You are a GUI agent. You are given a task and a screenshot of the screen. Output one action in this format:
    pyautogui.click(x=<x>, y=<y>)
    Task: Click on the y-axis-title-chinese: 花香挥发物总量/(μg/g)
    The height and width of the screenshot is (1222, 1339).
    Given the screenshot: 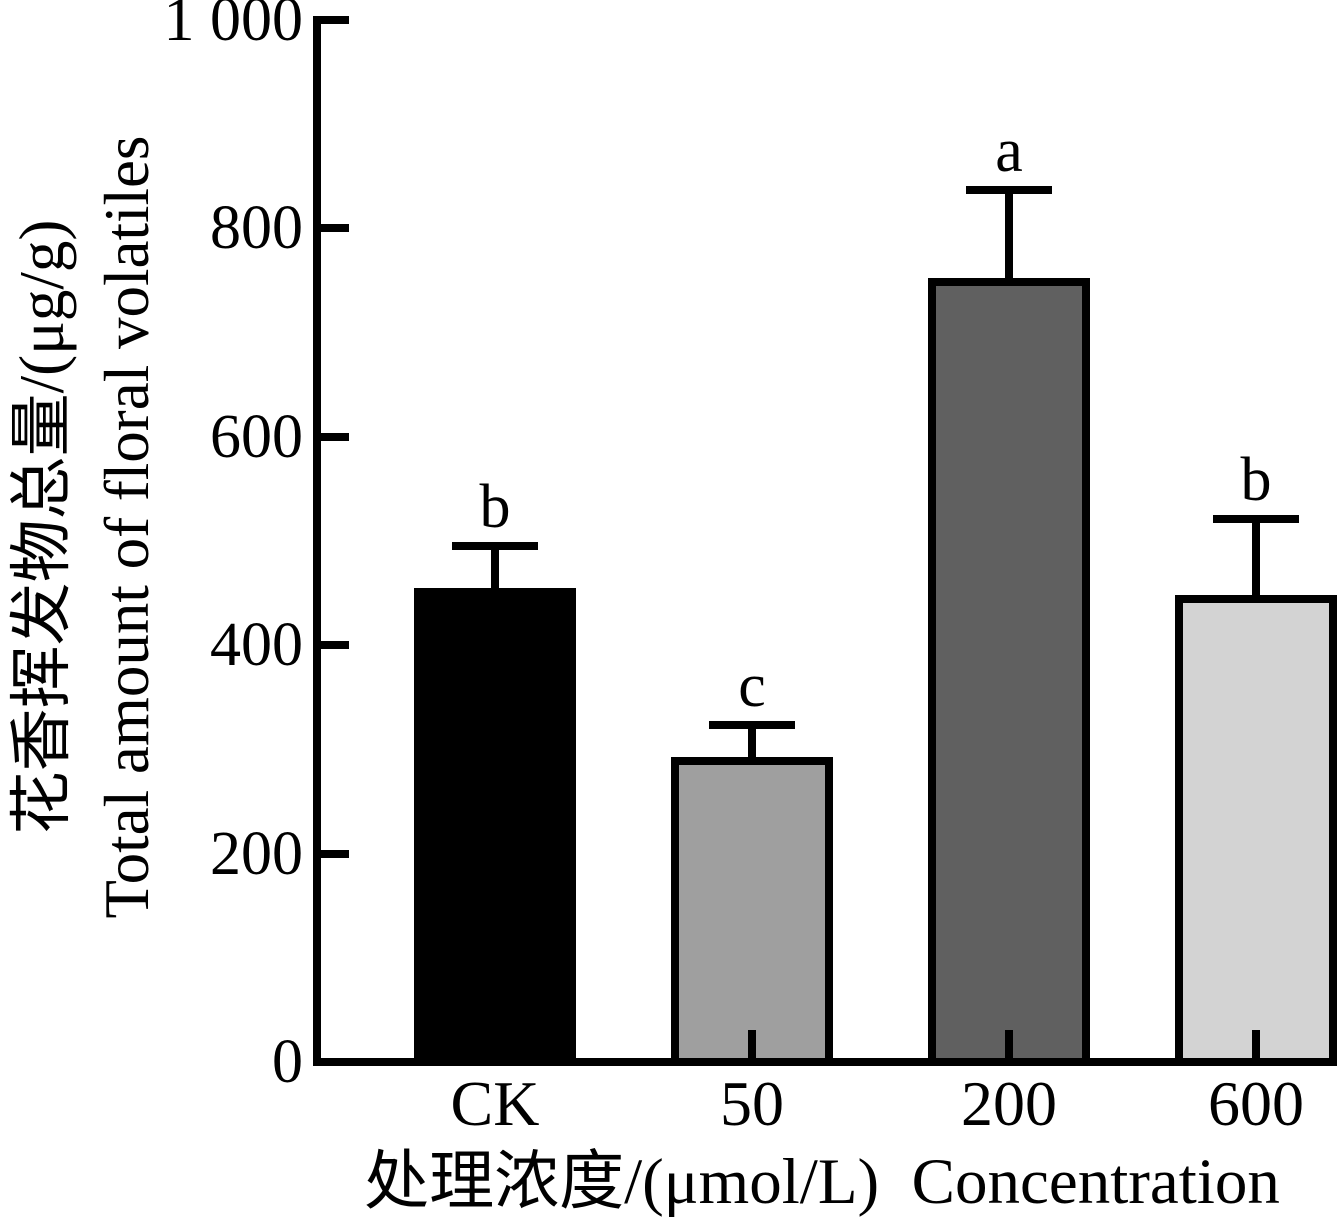 What is the action you would take?
    pyautogui.click(x=42, y=527)
    